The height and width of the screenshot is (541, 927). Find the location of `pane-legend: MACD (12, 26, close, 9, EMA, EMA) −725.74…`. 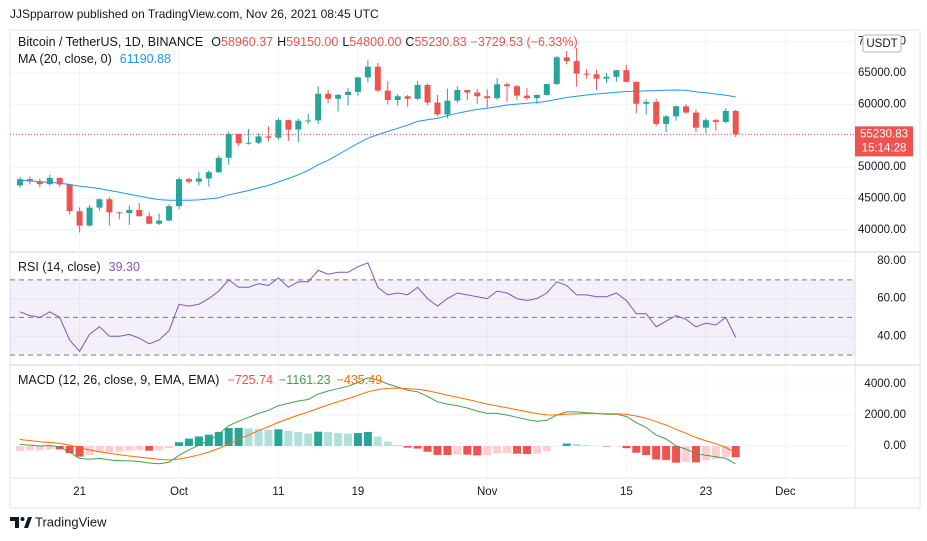

pane-legend: MACD (12, 26, close, 9, EMA, EMA) −725.74… is located at coordinates (200, 380).